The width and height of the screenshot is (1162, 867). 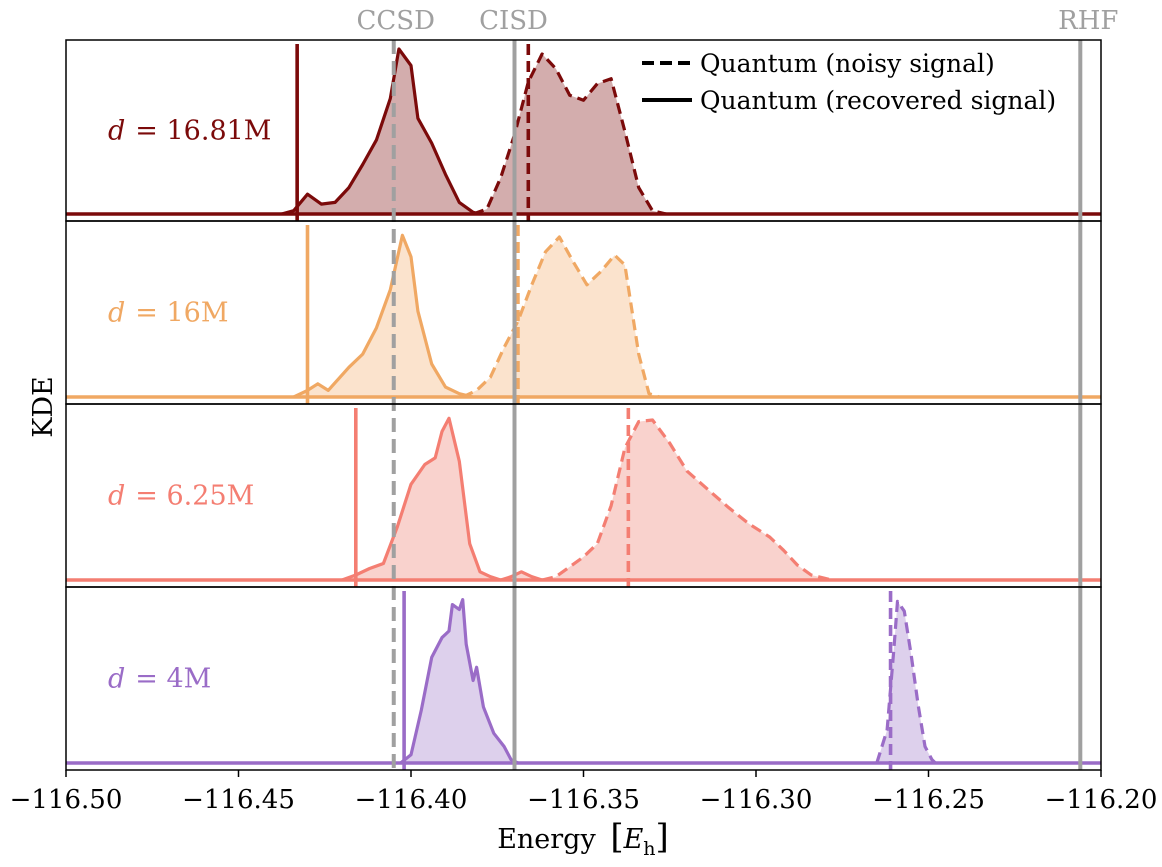 I want to click on legend-recovered-label: Quantum (recovered signal), so click(x=878, y=100).